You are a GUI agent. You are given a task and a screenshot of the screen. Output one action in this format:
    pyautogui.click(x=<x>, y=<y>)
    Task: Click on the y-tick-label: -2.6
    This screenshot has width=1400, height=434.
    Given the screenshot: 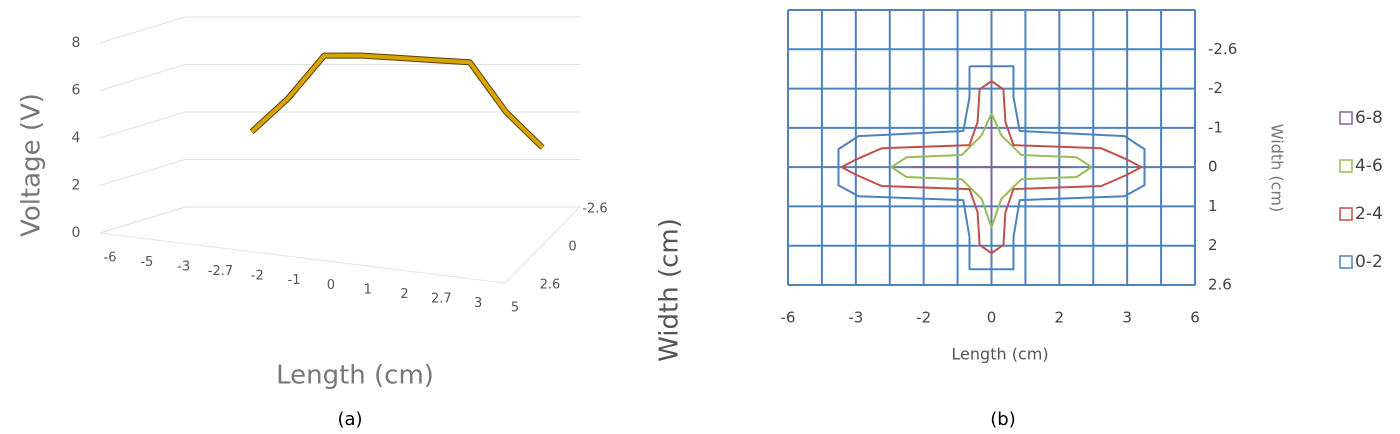 What is the action you would take?
    pyautogui.click(x=1222, y=49)
    